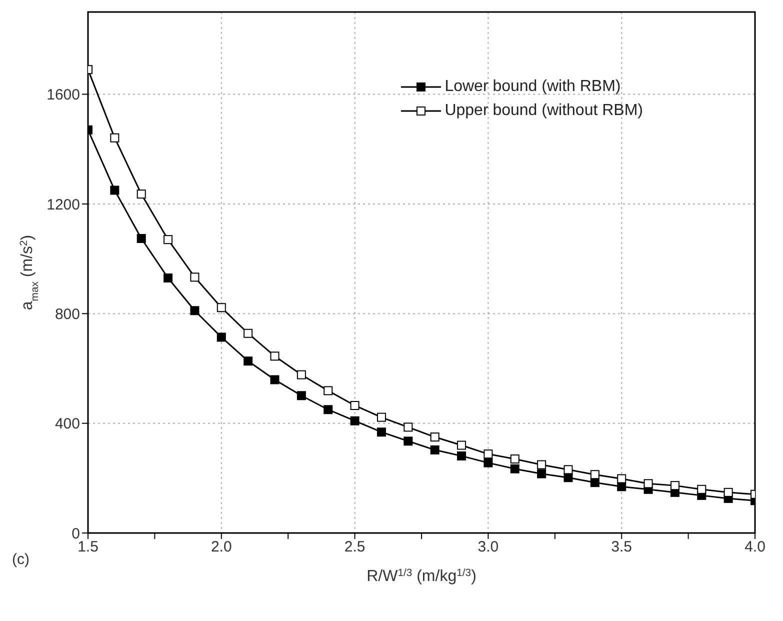 This screenshot has height=621, width=783. Describe the element at coordinates (421, 576) in the screenshot. I see `x-axis-title: R/W$^{1/3}$ (m/kg$^{1/3}$)` at that location.